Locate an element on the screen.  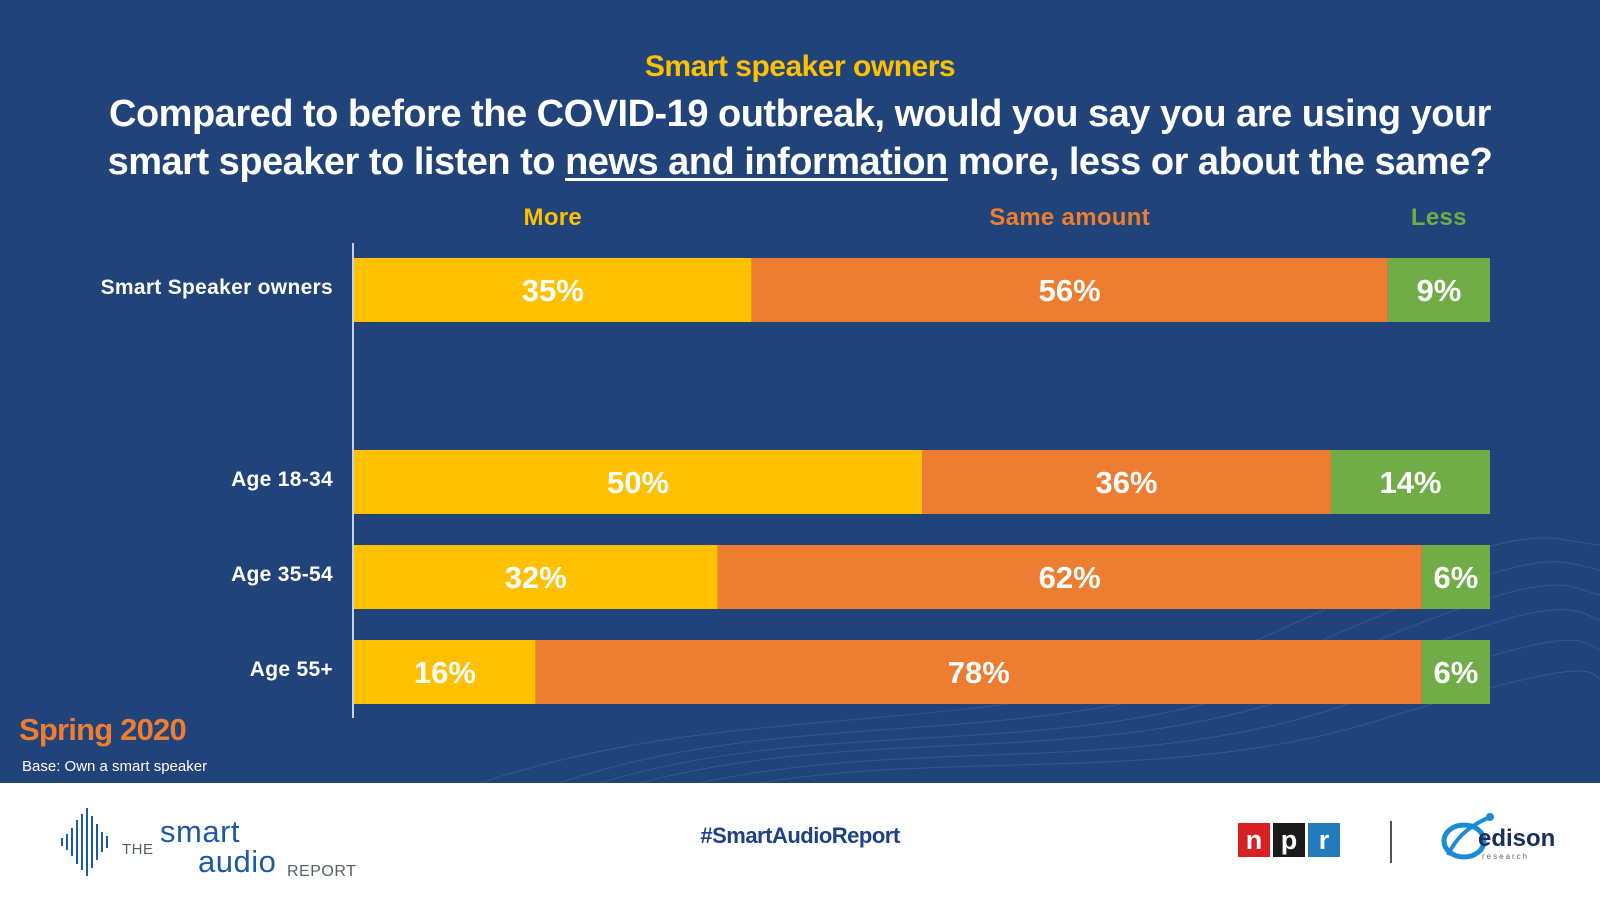
logo-report-text: REPORT is located at coordinates (322, 871).